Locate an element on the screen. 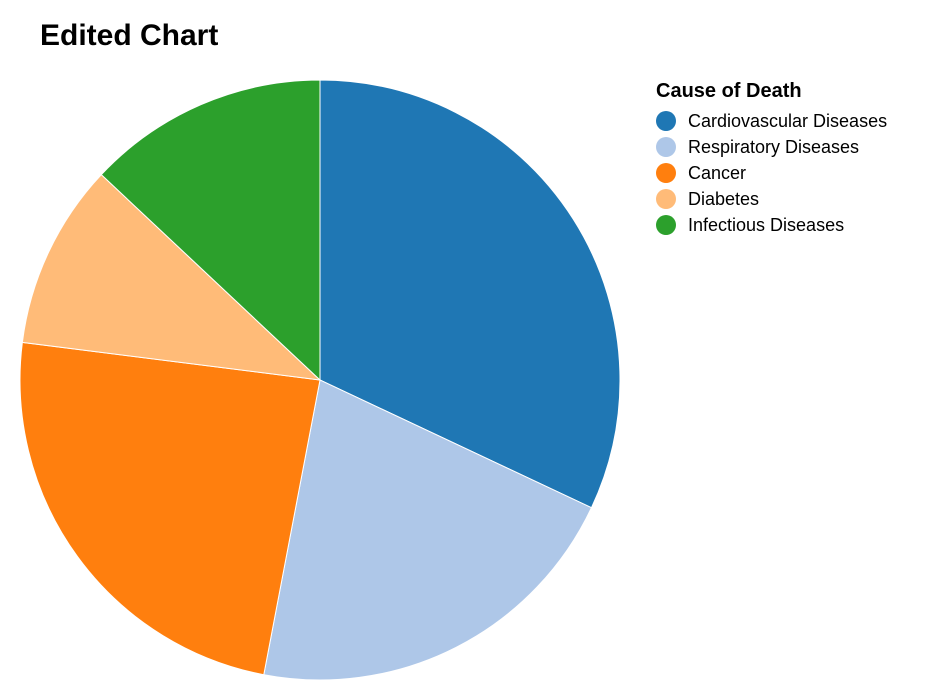 The width and height of the screenshot is (930, 700). legend-item: Cancer is located at coordinates (771, 173).